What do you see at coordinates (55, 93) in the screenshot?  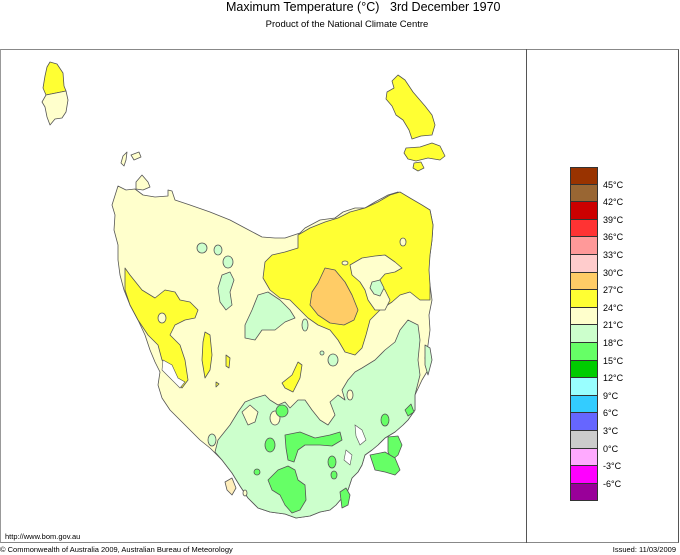 I see `king-island` at bounding box center [55, 93].